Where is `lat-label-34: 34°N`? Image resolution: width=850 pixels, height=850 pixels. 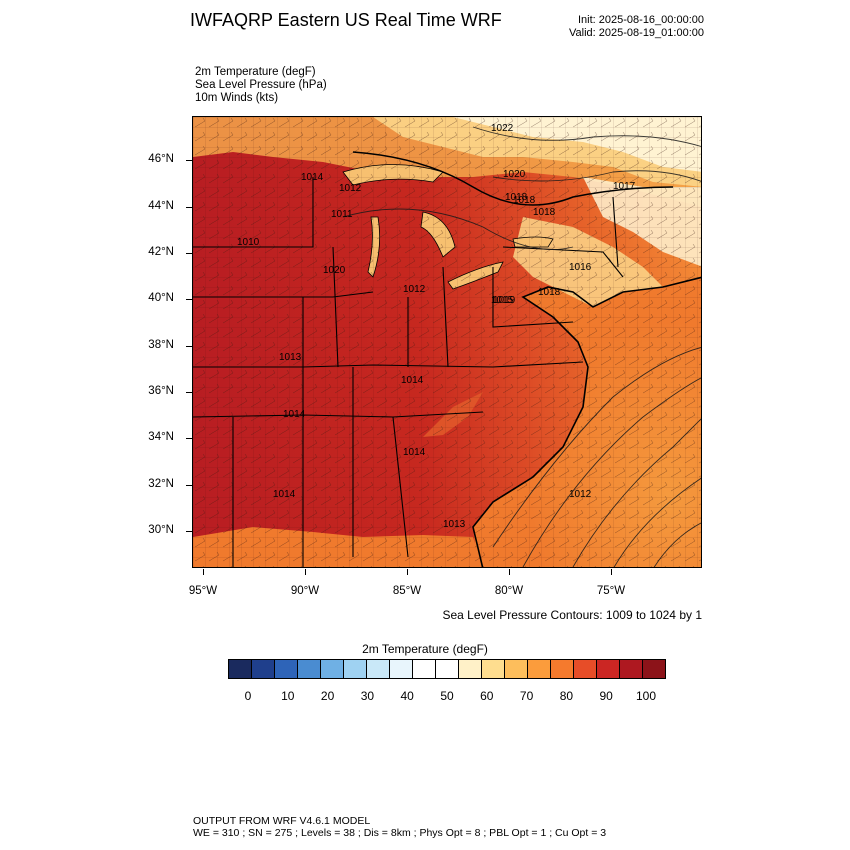 lat-label-34: 34°N is located at coordinates (161, 437).